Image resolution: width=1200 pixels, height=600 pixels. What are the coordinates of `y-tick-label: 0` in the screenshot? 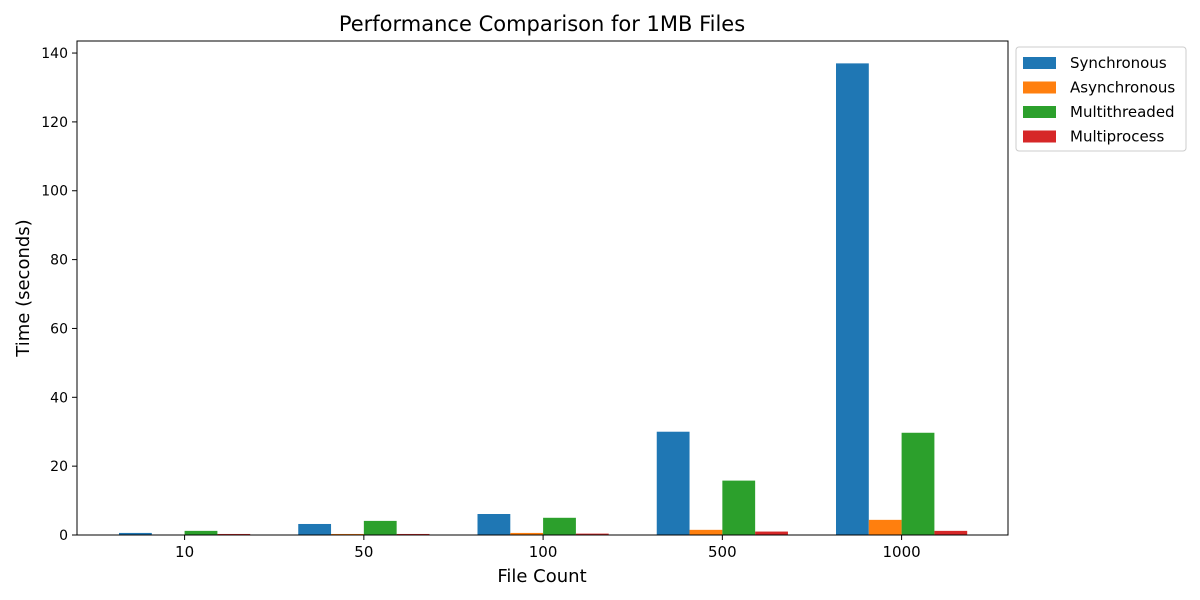 It's located at (63, 536).